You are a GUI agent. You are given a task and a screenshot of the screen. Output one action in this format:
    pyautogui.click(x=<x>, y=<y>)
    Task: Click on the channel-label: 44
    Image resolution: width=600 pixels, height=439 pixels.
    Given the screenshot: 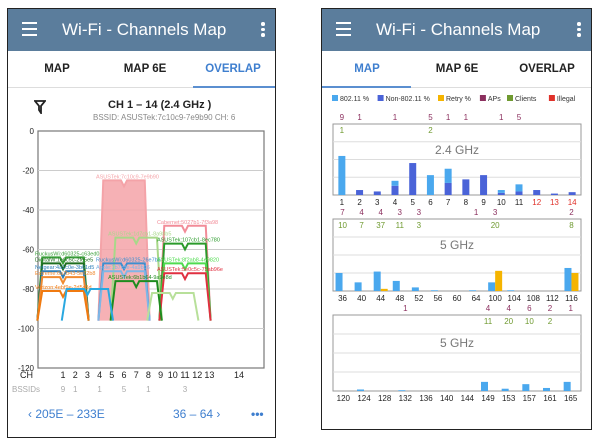 What is the action you would take?
    pyautogui.click(x=380, y=298)
    